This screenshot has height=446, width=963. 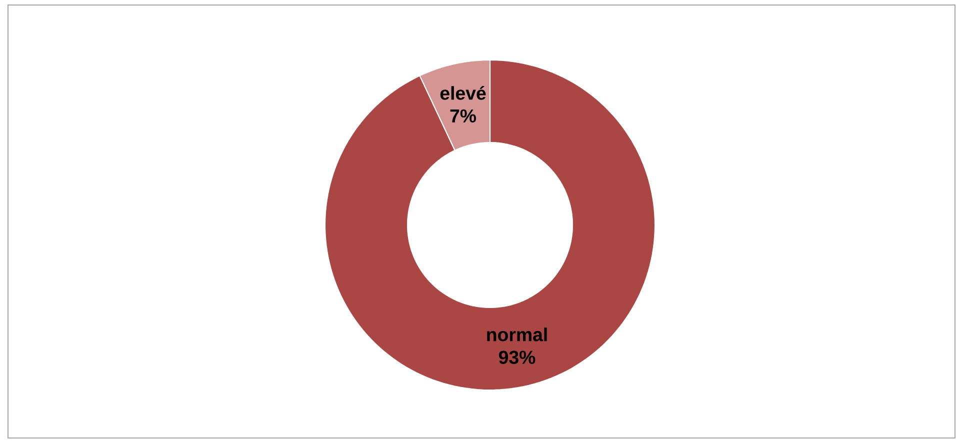 I want to click on slice-label: normal, so click(x=517, y=335).